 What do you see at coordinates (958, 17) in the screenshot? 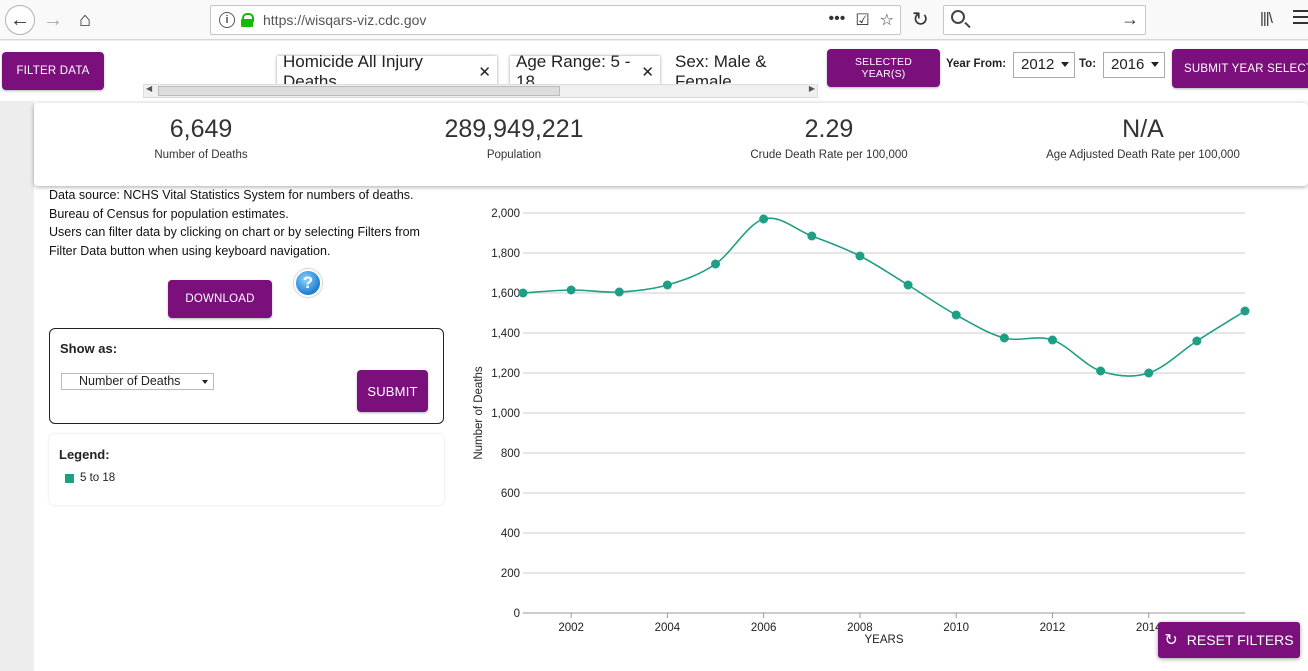
I see `search-icon` at bounding box center [958, 17].